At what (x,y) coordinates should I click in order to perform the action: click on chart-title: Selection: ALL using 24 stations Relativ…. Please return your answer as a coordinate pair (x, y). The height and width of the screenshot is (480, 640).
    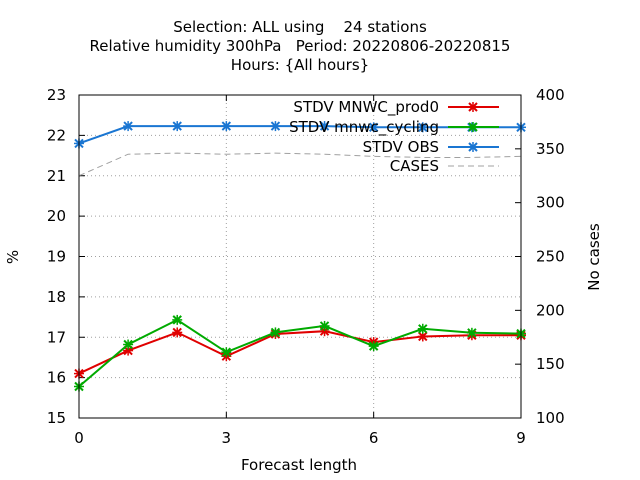
    Looking at the image, I should click on (300, 46).